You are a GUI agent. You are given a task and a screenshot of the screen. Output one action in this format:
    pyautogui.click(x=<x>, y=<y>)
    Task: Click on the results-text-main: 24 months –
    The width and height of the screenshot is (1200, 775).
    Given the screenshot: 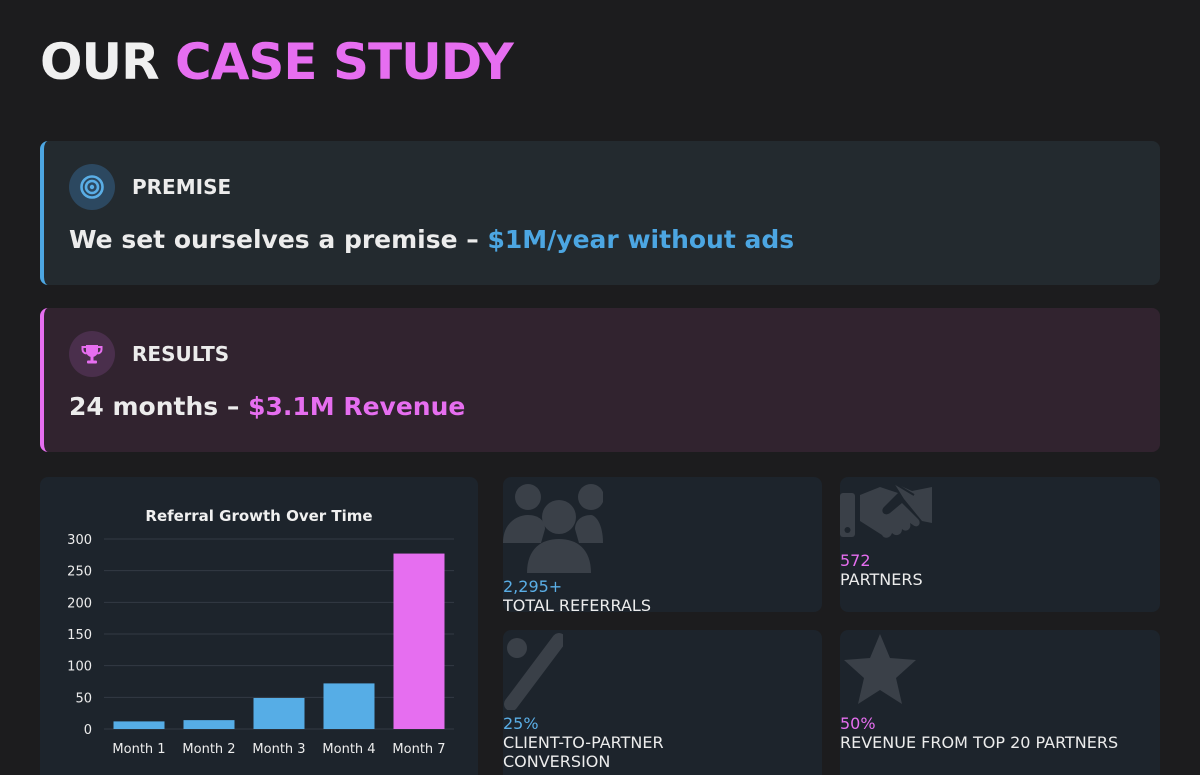 What is the action you would take?
    pyautogui.click(x=159, y=406)
    